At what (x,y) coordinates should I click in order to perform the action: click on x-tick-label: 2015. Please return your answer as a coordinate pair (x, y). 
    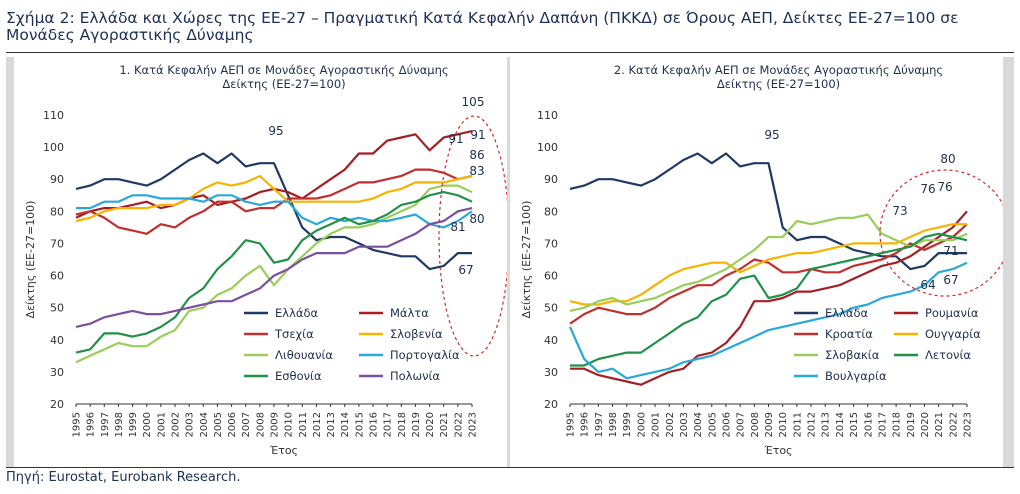
    Looking at the image, I should click on (854, 424).